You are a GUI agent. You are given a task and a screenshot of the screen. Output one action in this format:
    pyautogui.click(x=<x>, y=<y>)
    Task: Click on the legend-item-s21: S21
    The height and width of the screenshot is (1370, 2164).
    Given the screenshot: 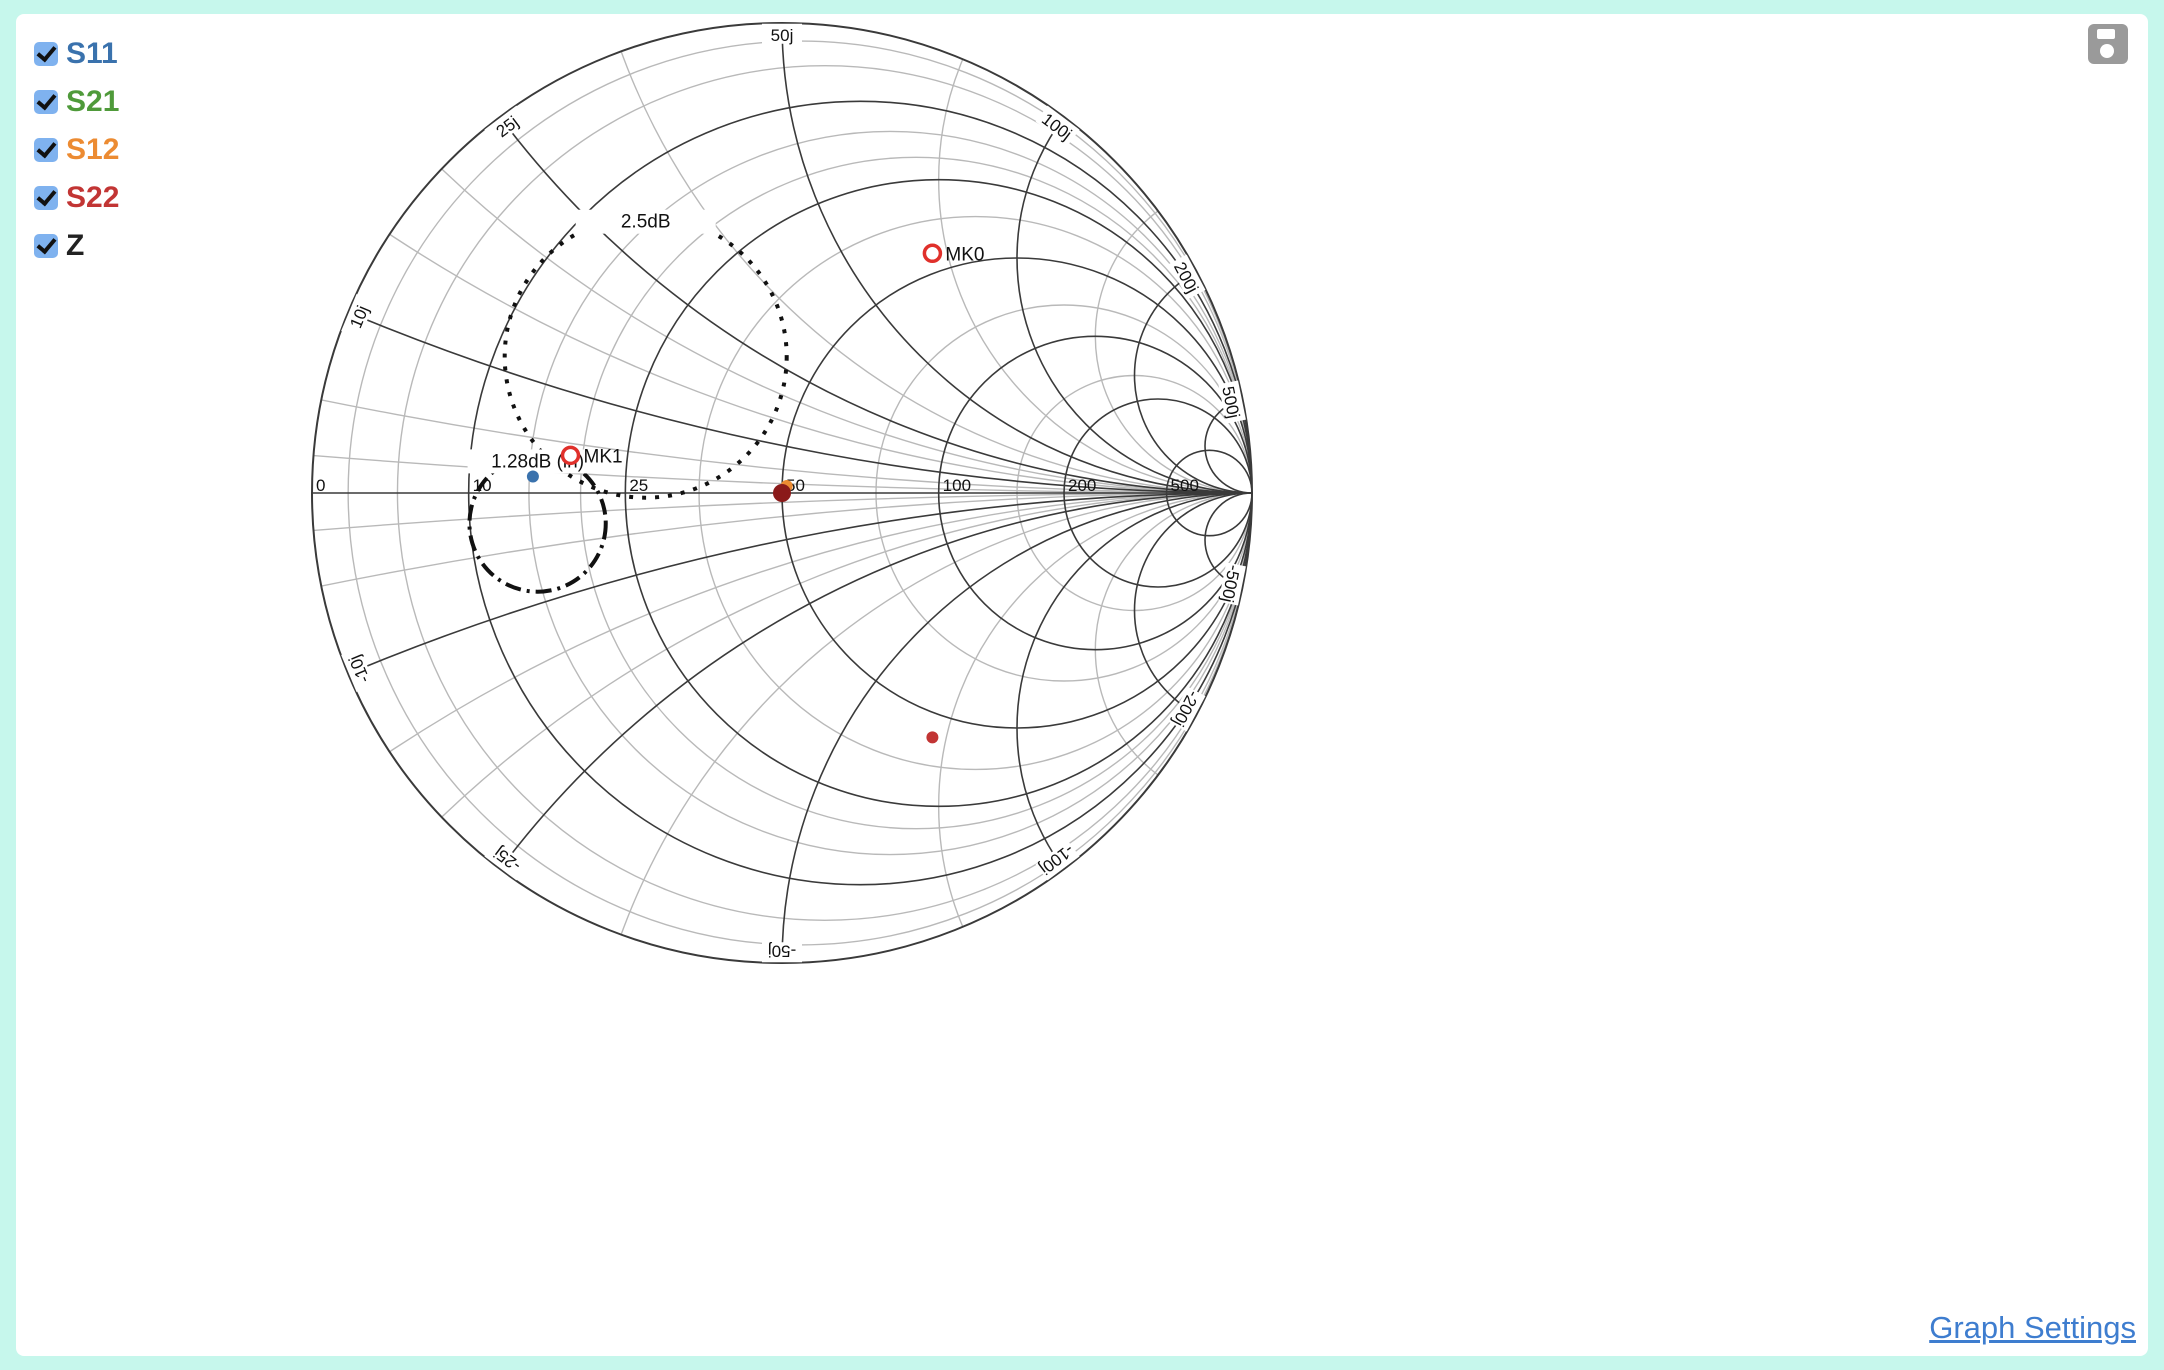 What is the action you would take?
    pyautogui.click(x=76, y=102)
    